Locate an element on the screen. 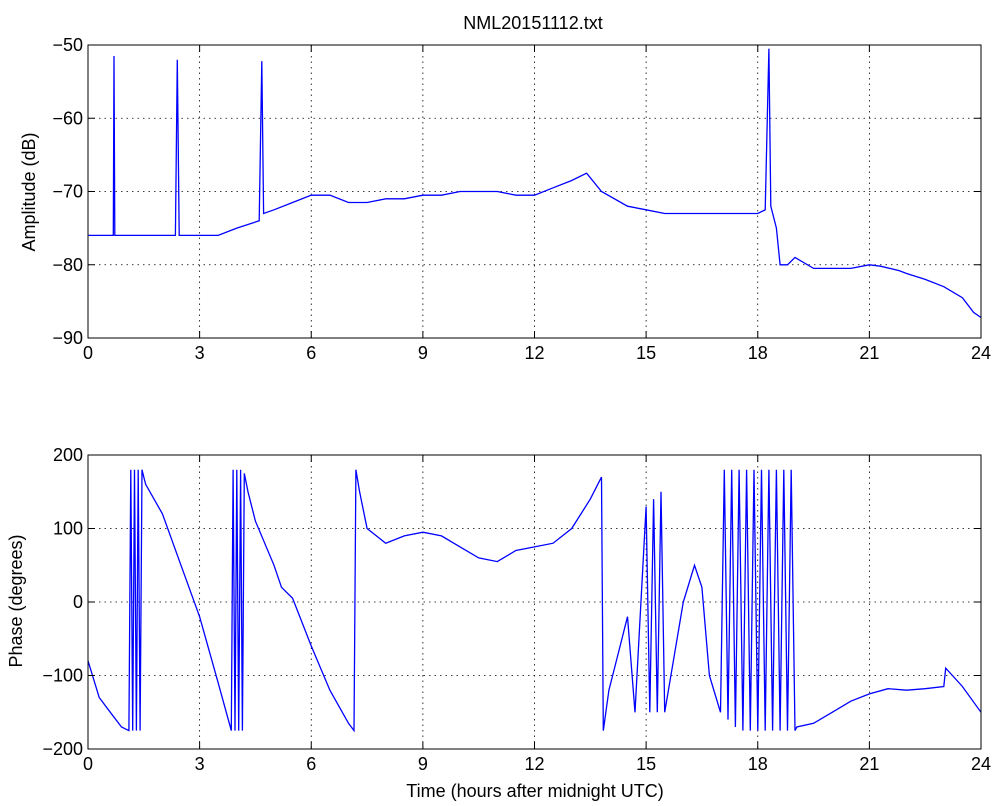  y-axis-label: Phase (degrees) is located at coordinates (16, 600).